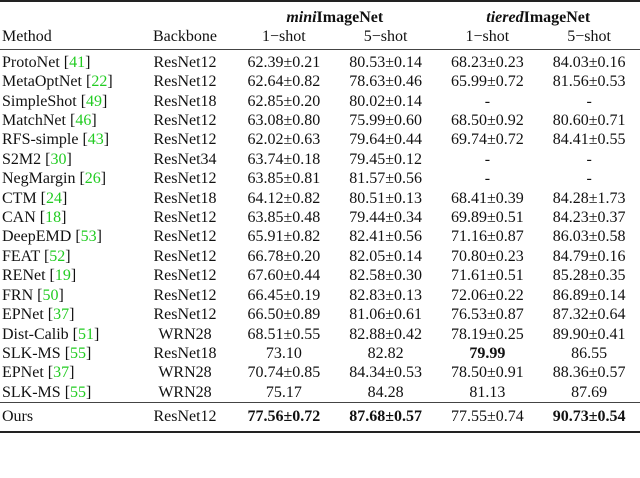 The height and width of the screenshot is (478, 640). What do you see at coordinates (53, 218) in the screenshot?
I see `citation-link: 18` at bounding box center [53, 218].